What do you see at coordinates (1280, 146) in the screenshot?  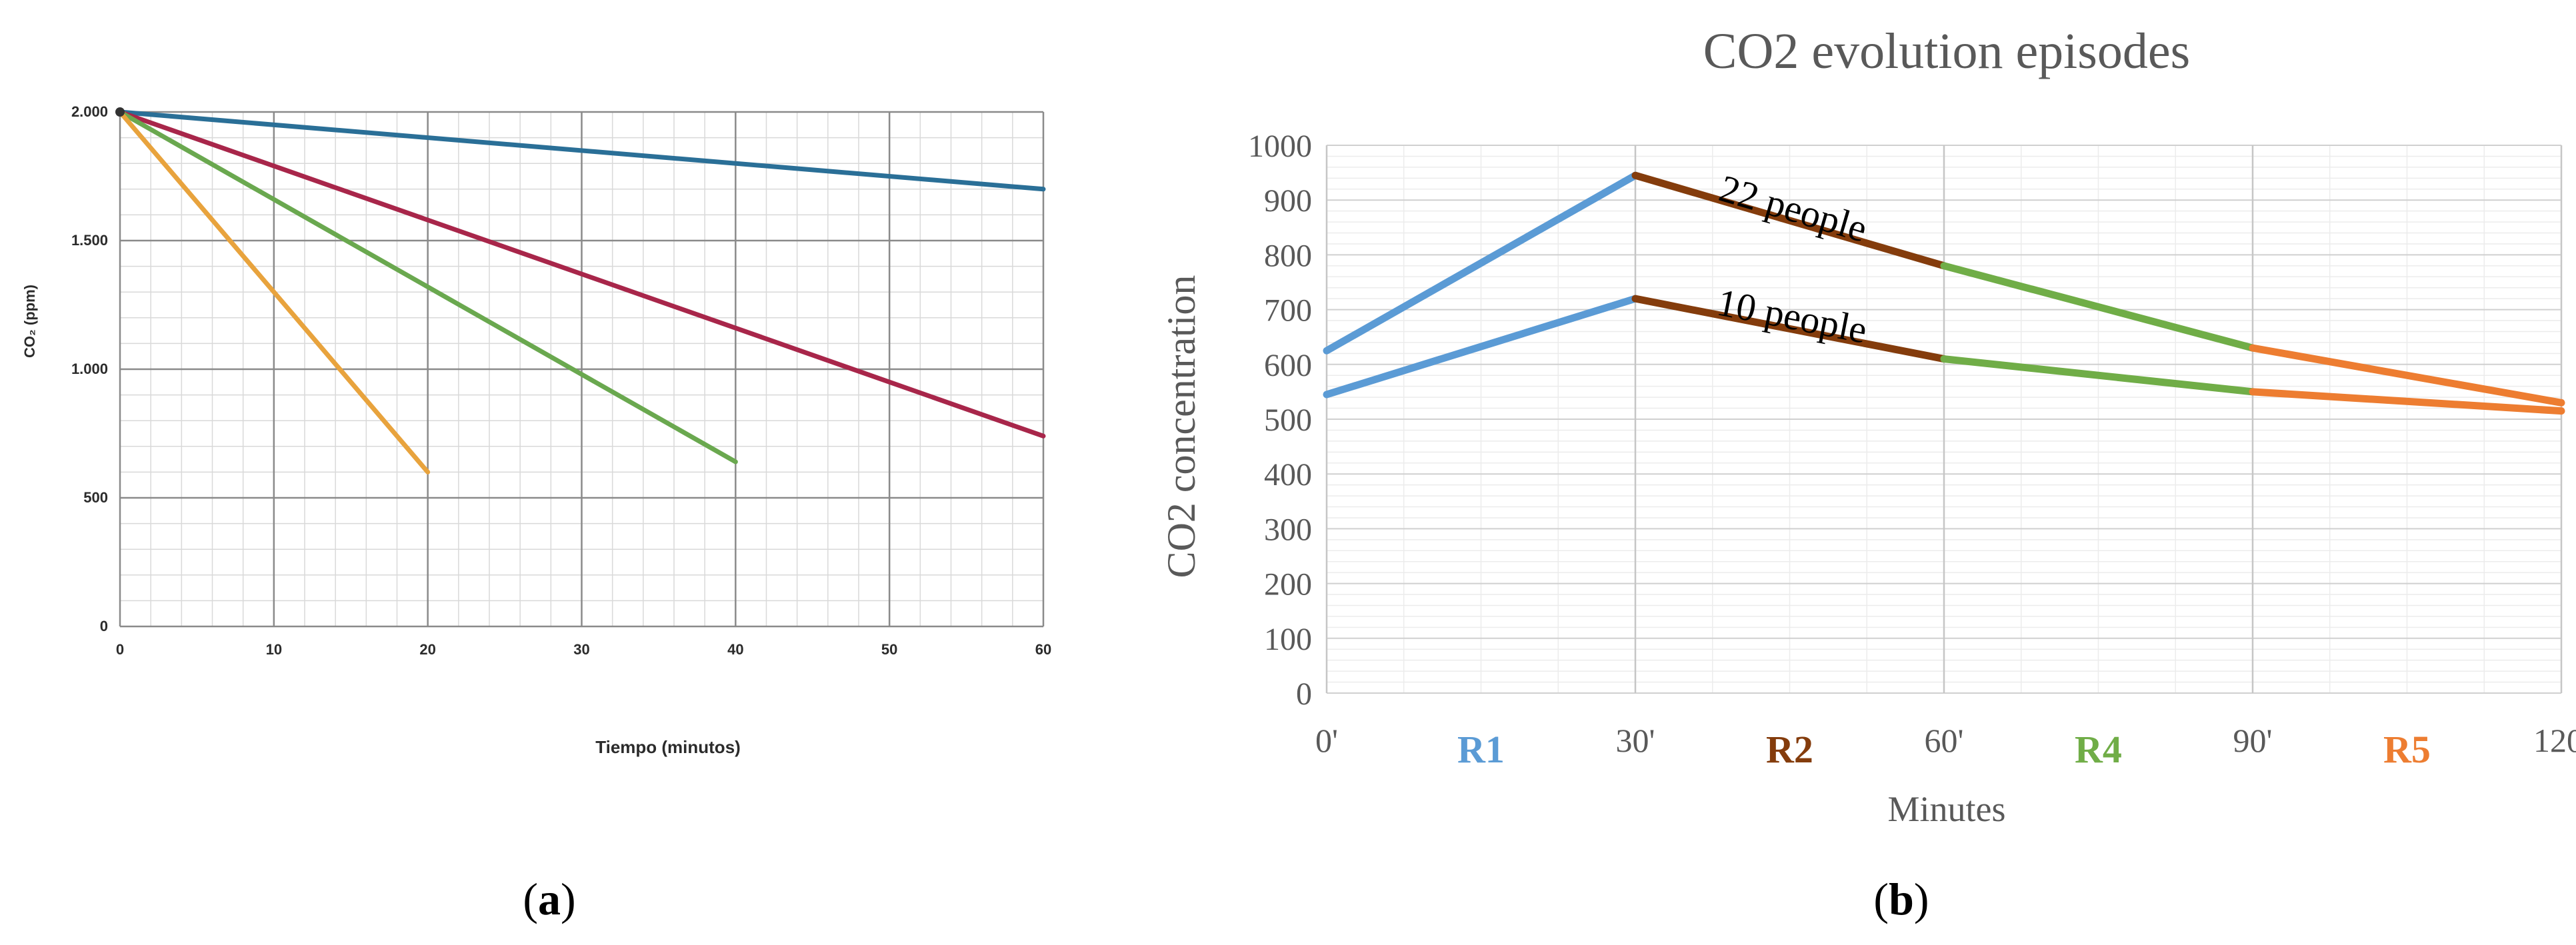 I see `y-tick-label: 1000` at bounding box center [1280, 146].